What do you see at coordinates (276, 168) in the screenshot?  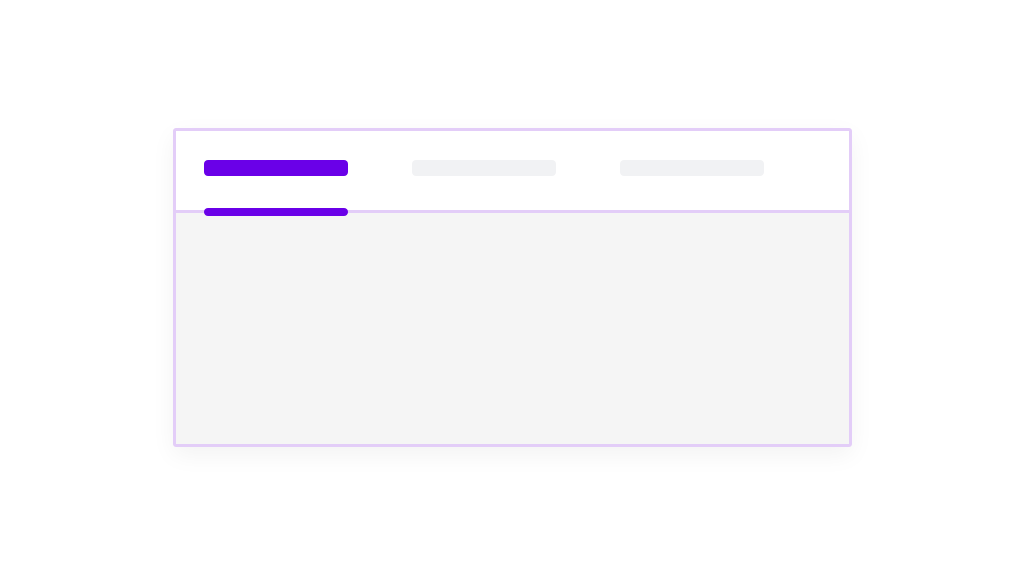 I see `tab-active` at bounding box center [276, 168].